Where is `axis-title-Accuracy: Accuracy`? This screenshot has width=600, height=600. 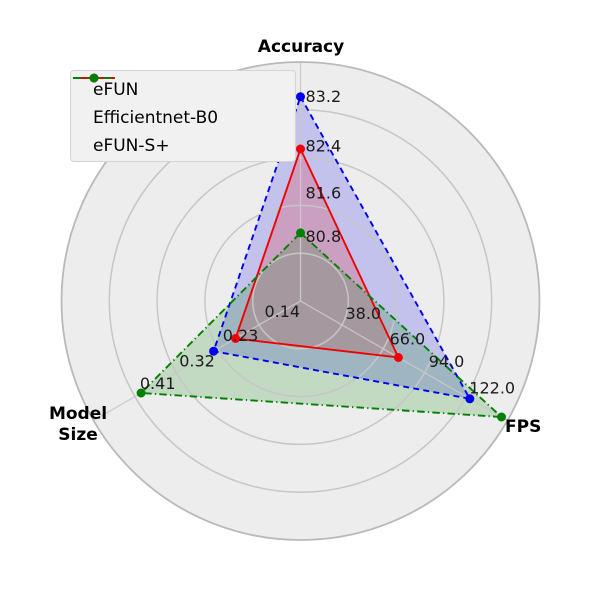 axis-title-Accuracy: Accuracy is located at coordinates (301, 47).